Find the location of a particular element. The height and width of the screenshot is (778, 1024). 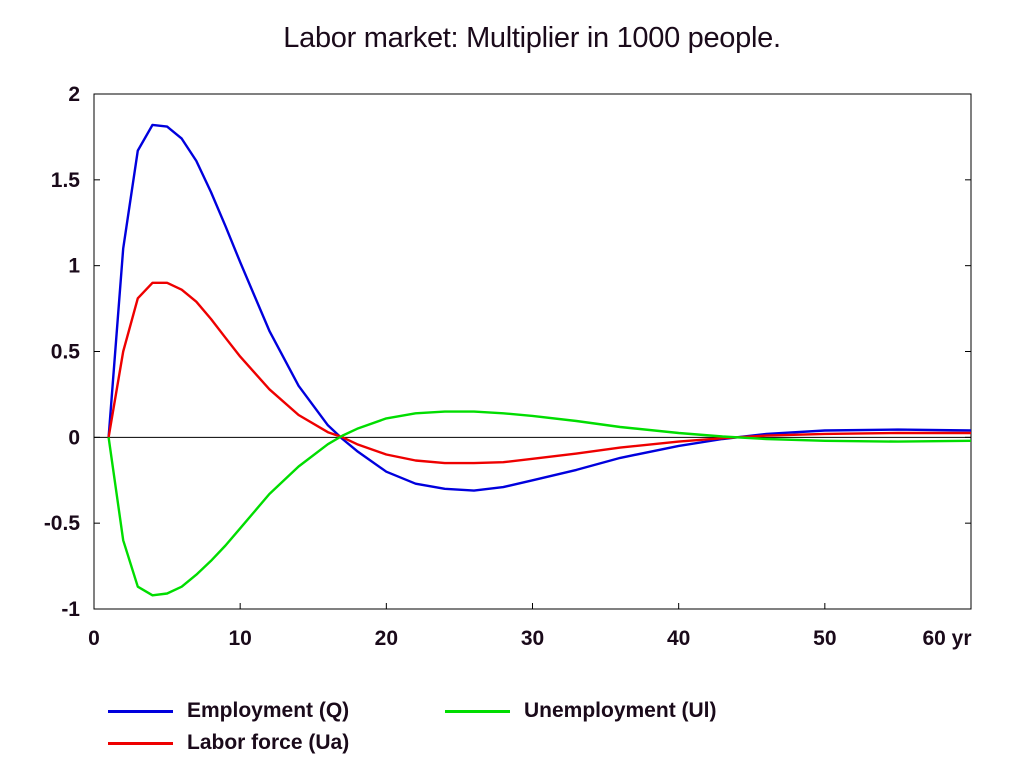

legend-swatch-unemployment is located at coordinates (477, 711).